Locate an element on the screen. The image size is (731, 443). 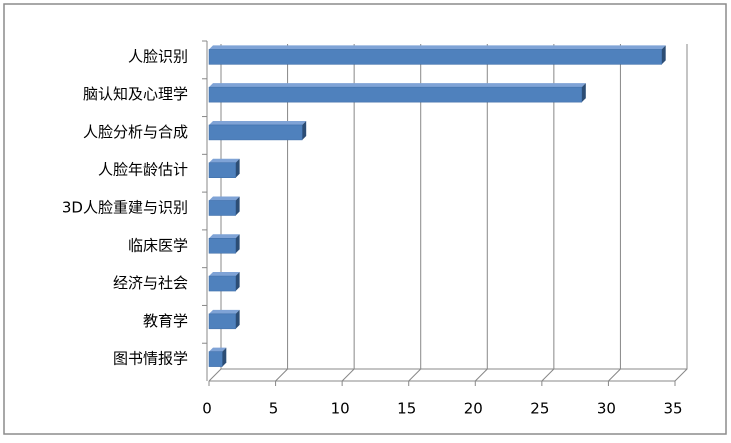
x-tick-label: 0 is located at coordinates (207, 409).